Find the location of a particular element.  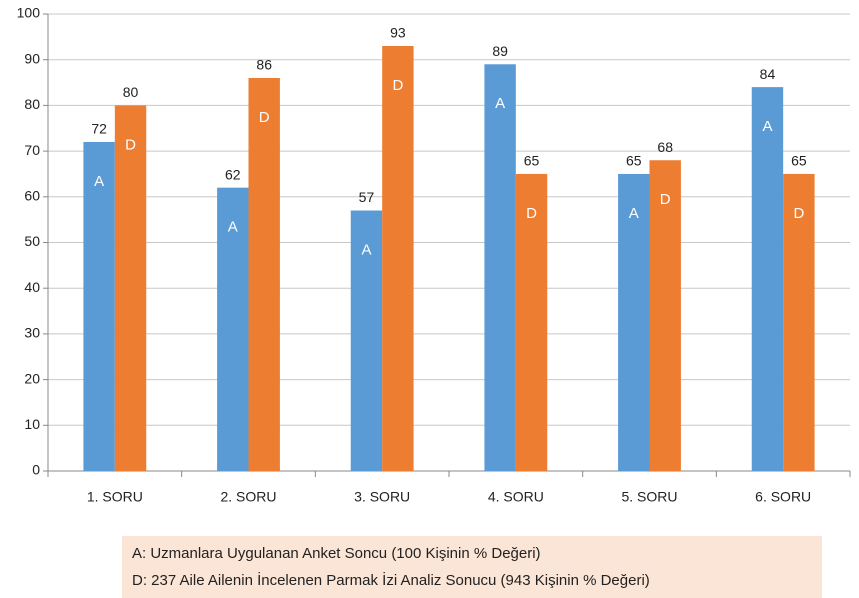

y-tick-label: 30 is located at coordinates (32, 333).